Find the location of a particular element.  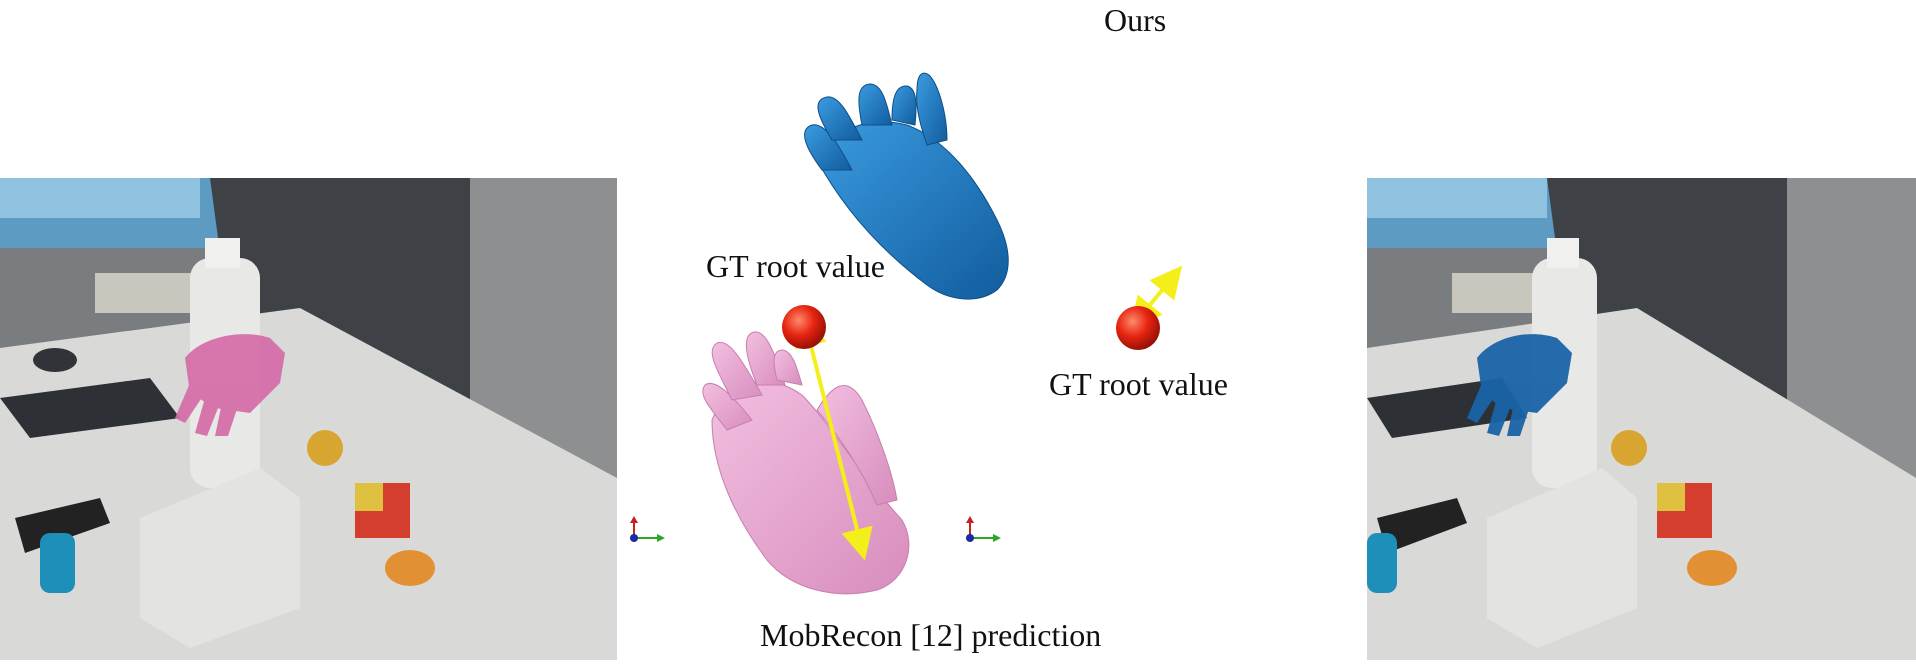

mobrecon-hand-mesh is located at coordinates (806, 463).